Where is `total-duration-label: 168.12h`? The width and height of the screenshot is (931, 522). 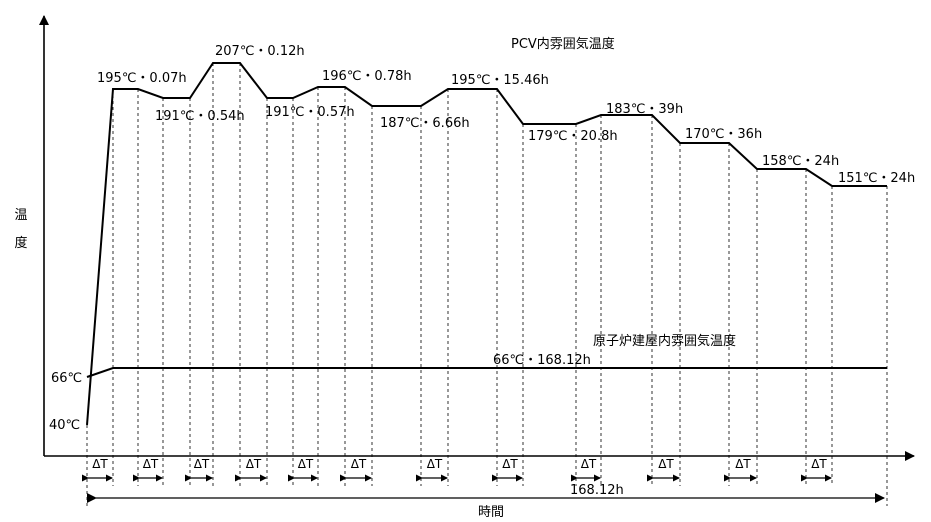 total-duration-label: 168.12h is located at coordinates (597, 490).